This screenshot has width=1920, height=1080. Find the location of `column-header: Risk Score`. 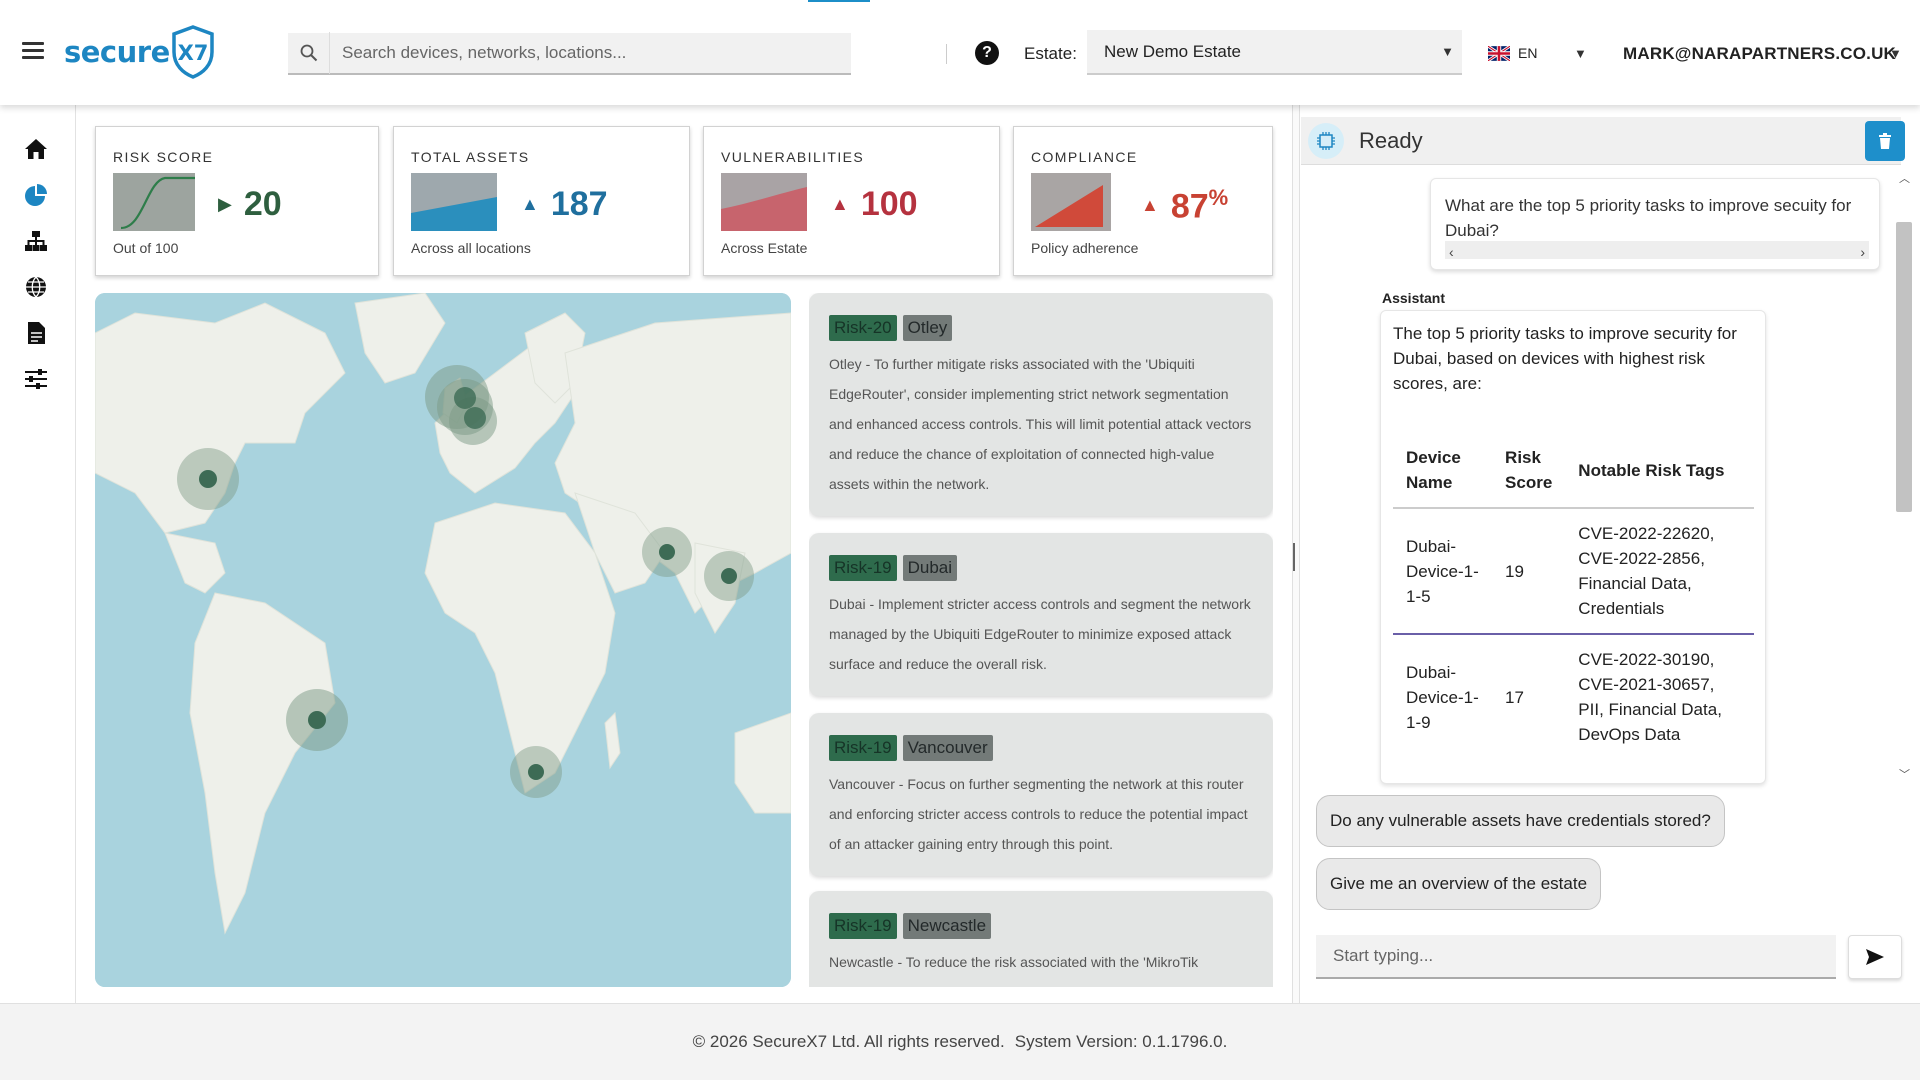

column-header: Risk Score is located at coordinates (1529, 471).